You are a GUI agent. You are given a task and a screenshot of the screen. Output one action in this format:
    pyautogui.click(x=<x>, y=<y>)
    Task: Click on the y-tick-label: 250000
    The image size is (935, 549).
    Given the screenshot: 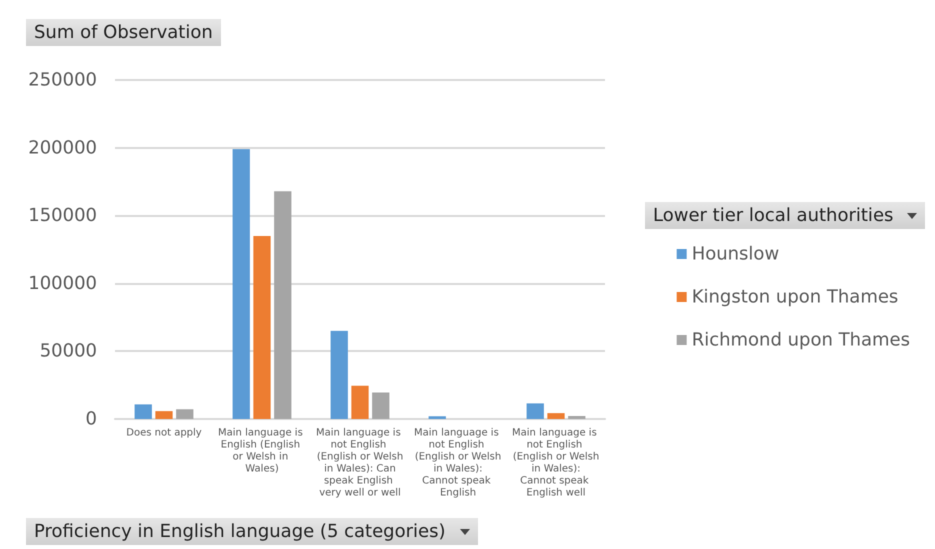 What is the action you would take?
    pyautogui.click(x=62, y=80)
    